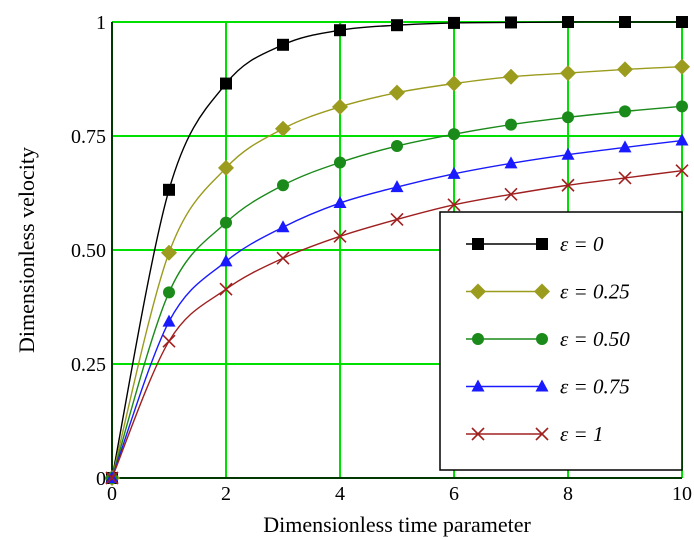  I want to click on legend-marker-0-b, so click(542, 244).